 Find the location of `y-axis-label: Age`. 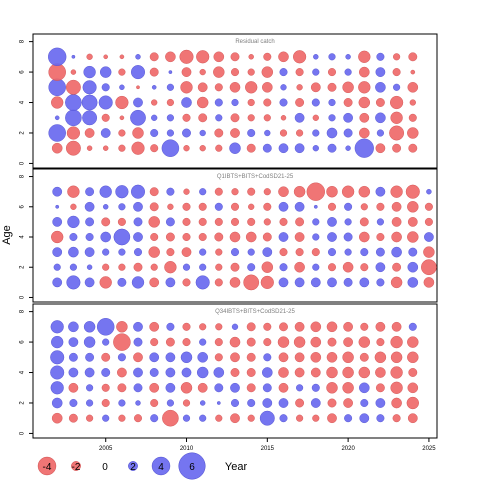

y-axis-label: Age is located at coordinates (7, 235).